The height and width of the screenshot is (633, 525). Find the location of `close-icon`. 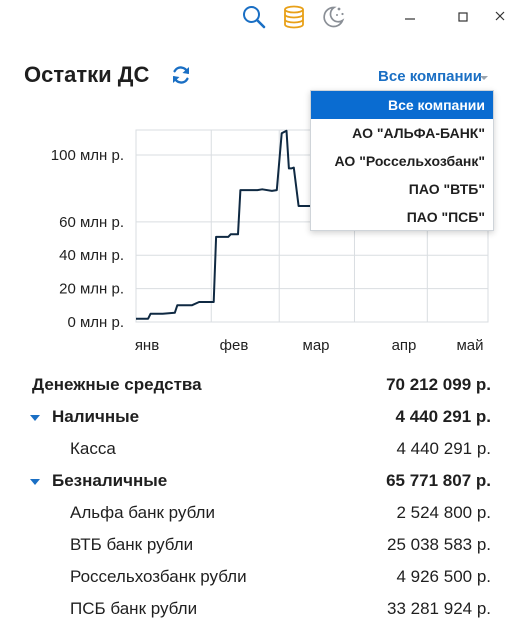

close-icon is located at coordinates (500, 17).